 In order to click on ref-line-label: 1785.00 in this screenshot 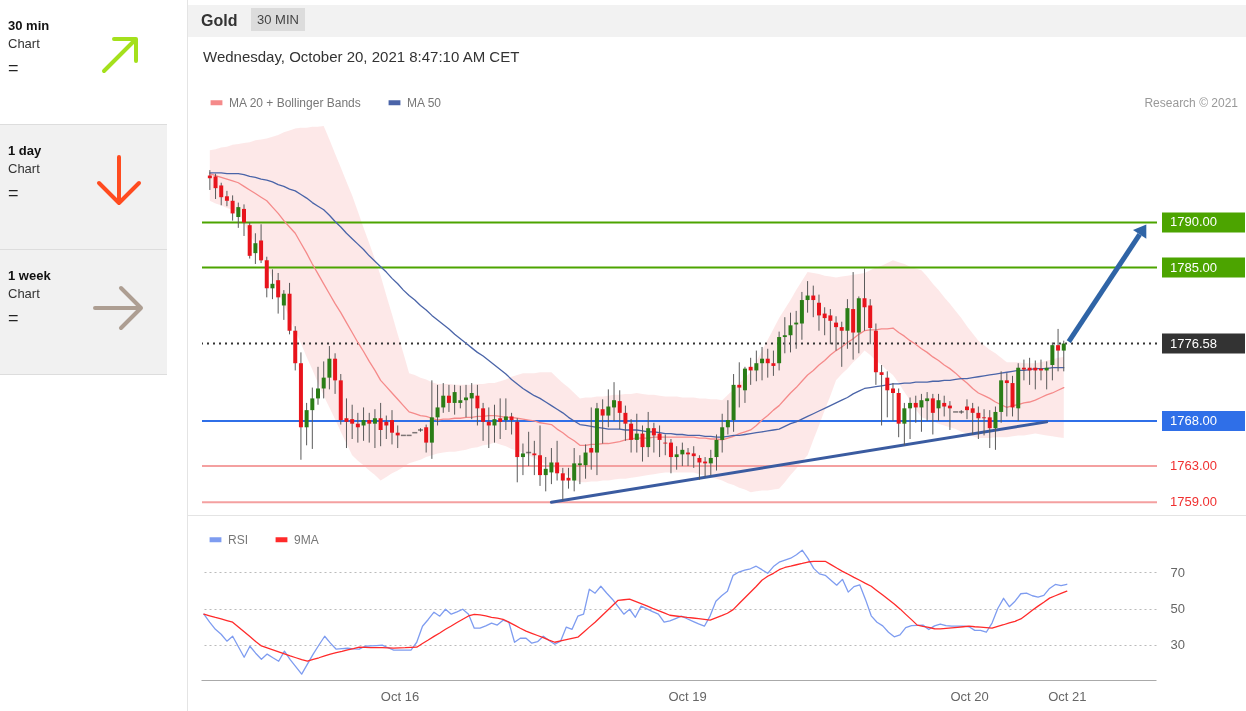, I will do `click(1193, 267)`.